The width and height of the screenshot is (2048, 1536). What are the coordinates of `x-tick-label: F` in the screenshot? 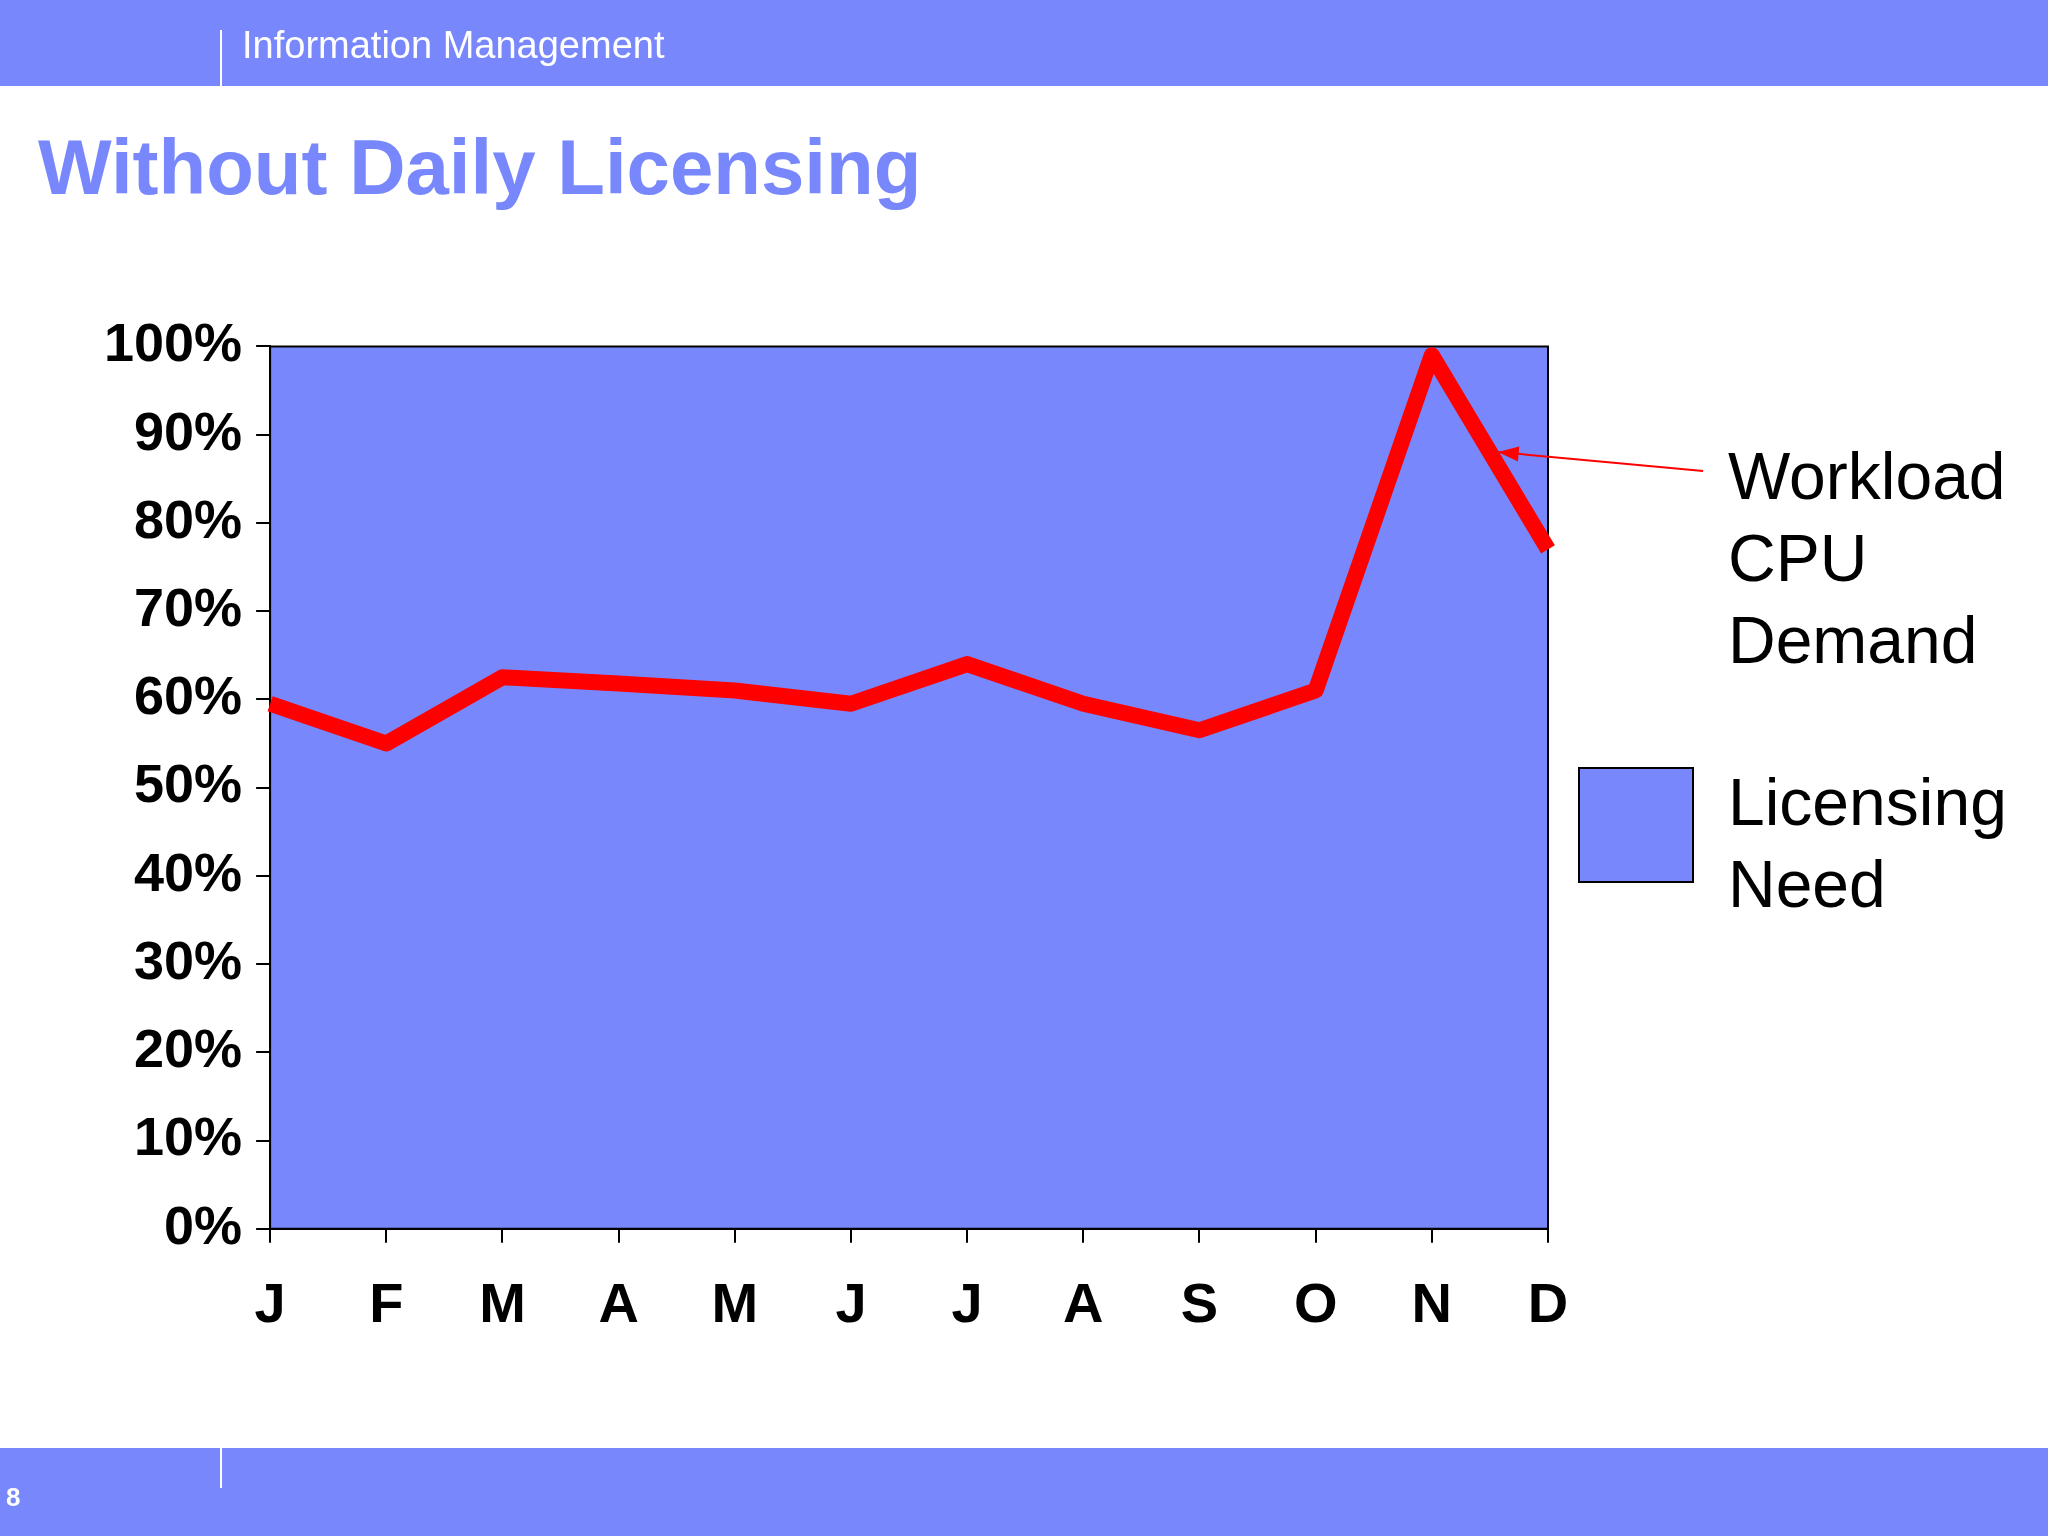 It's located at (386, 1302).